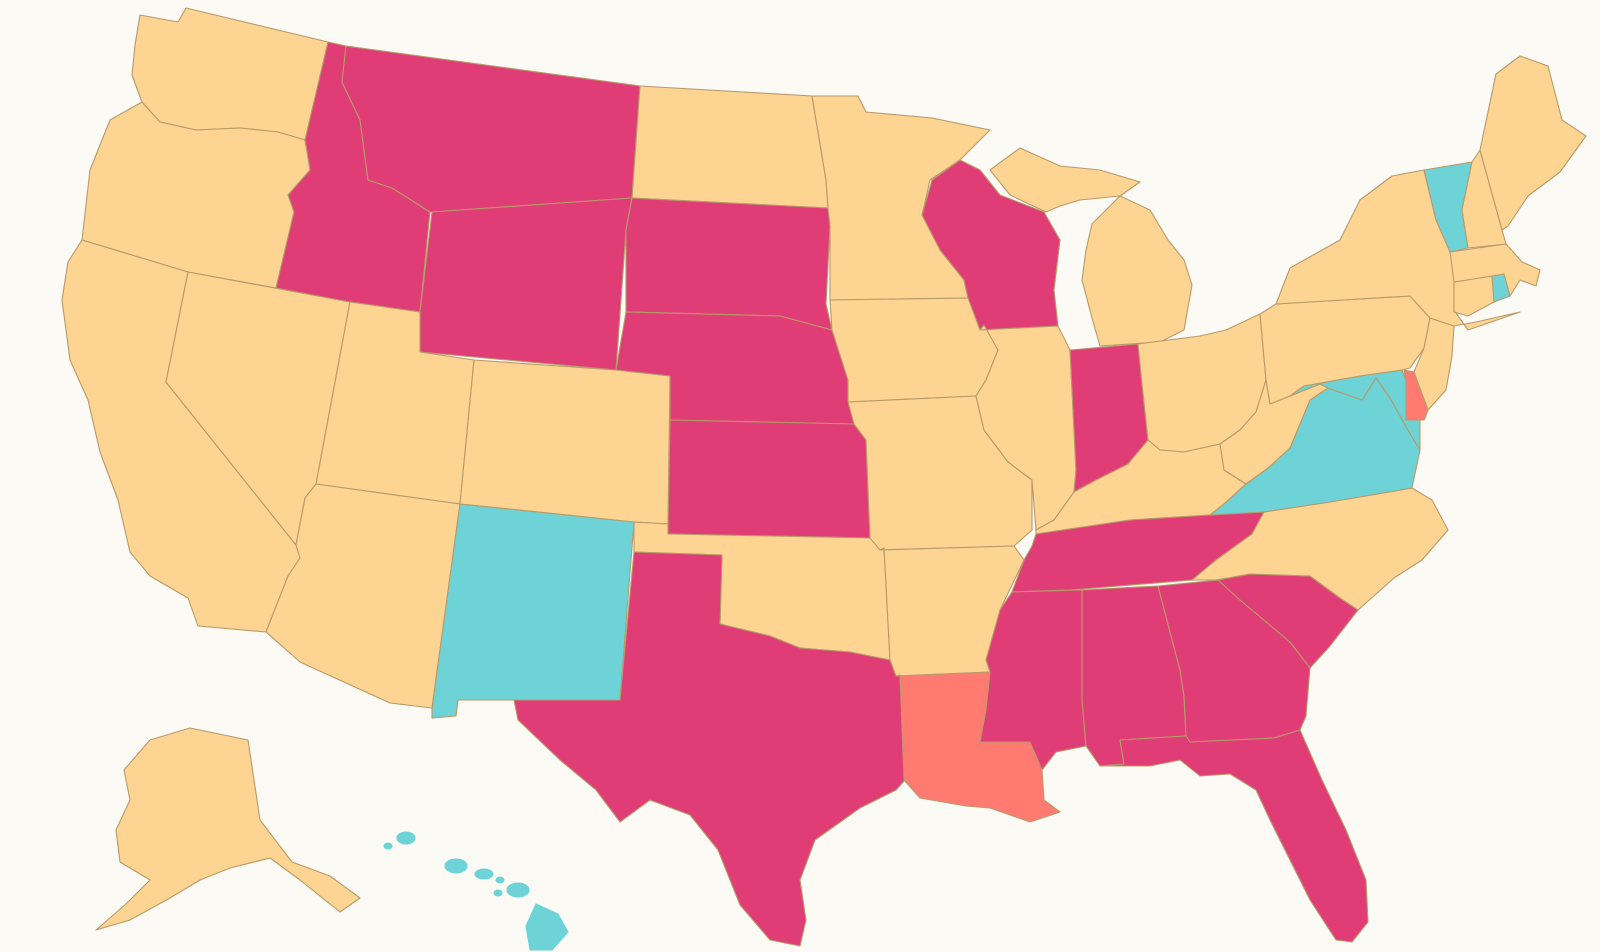 The width and height of the screenshot is (1600, 952). What do you see at coordinates (729, 264) in the screenshot?
I see `state-south-dakota` at bounding box center [729, 264].